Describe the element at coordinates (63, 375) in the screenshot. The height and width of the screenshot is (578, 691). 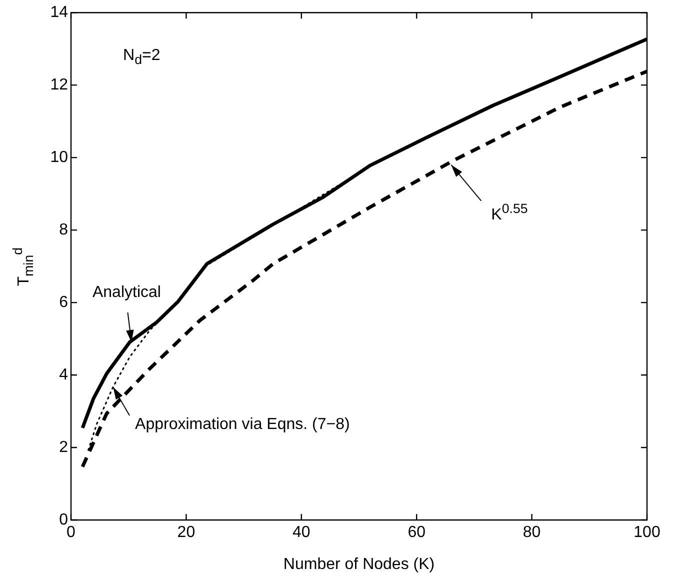
I see `y-tick-label: 4` at that location.